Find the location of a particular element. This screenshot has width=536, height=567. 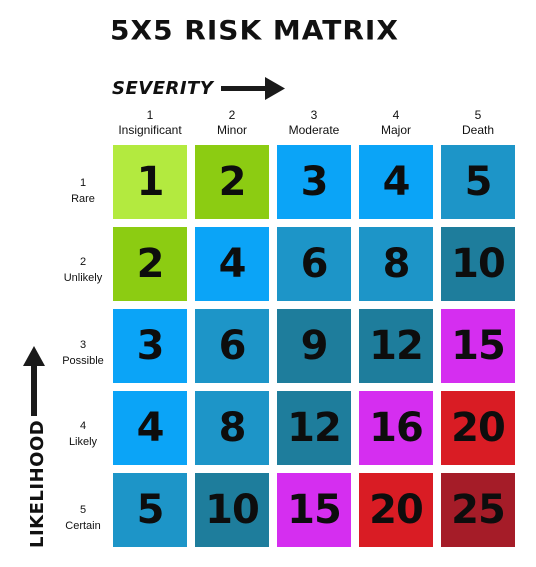

severity-axis: SEVERITY is located at coordinates (199, 88).